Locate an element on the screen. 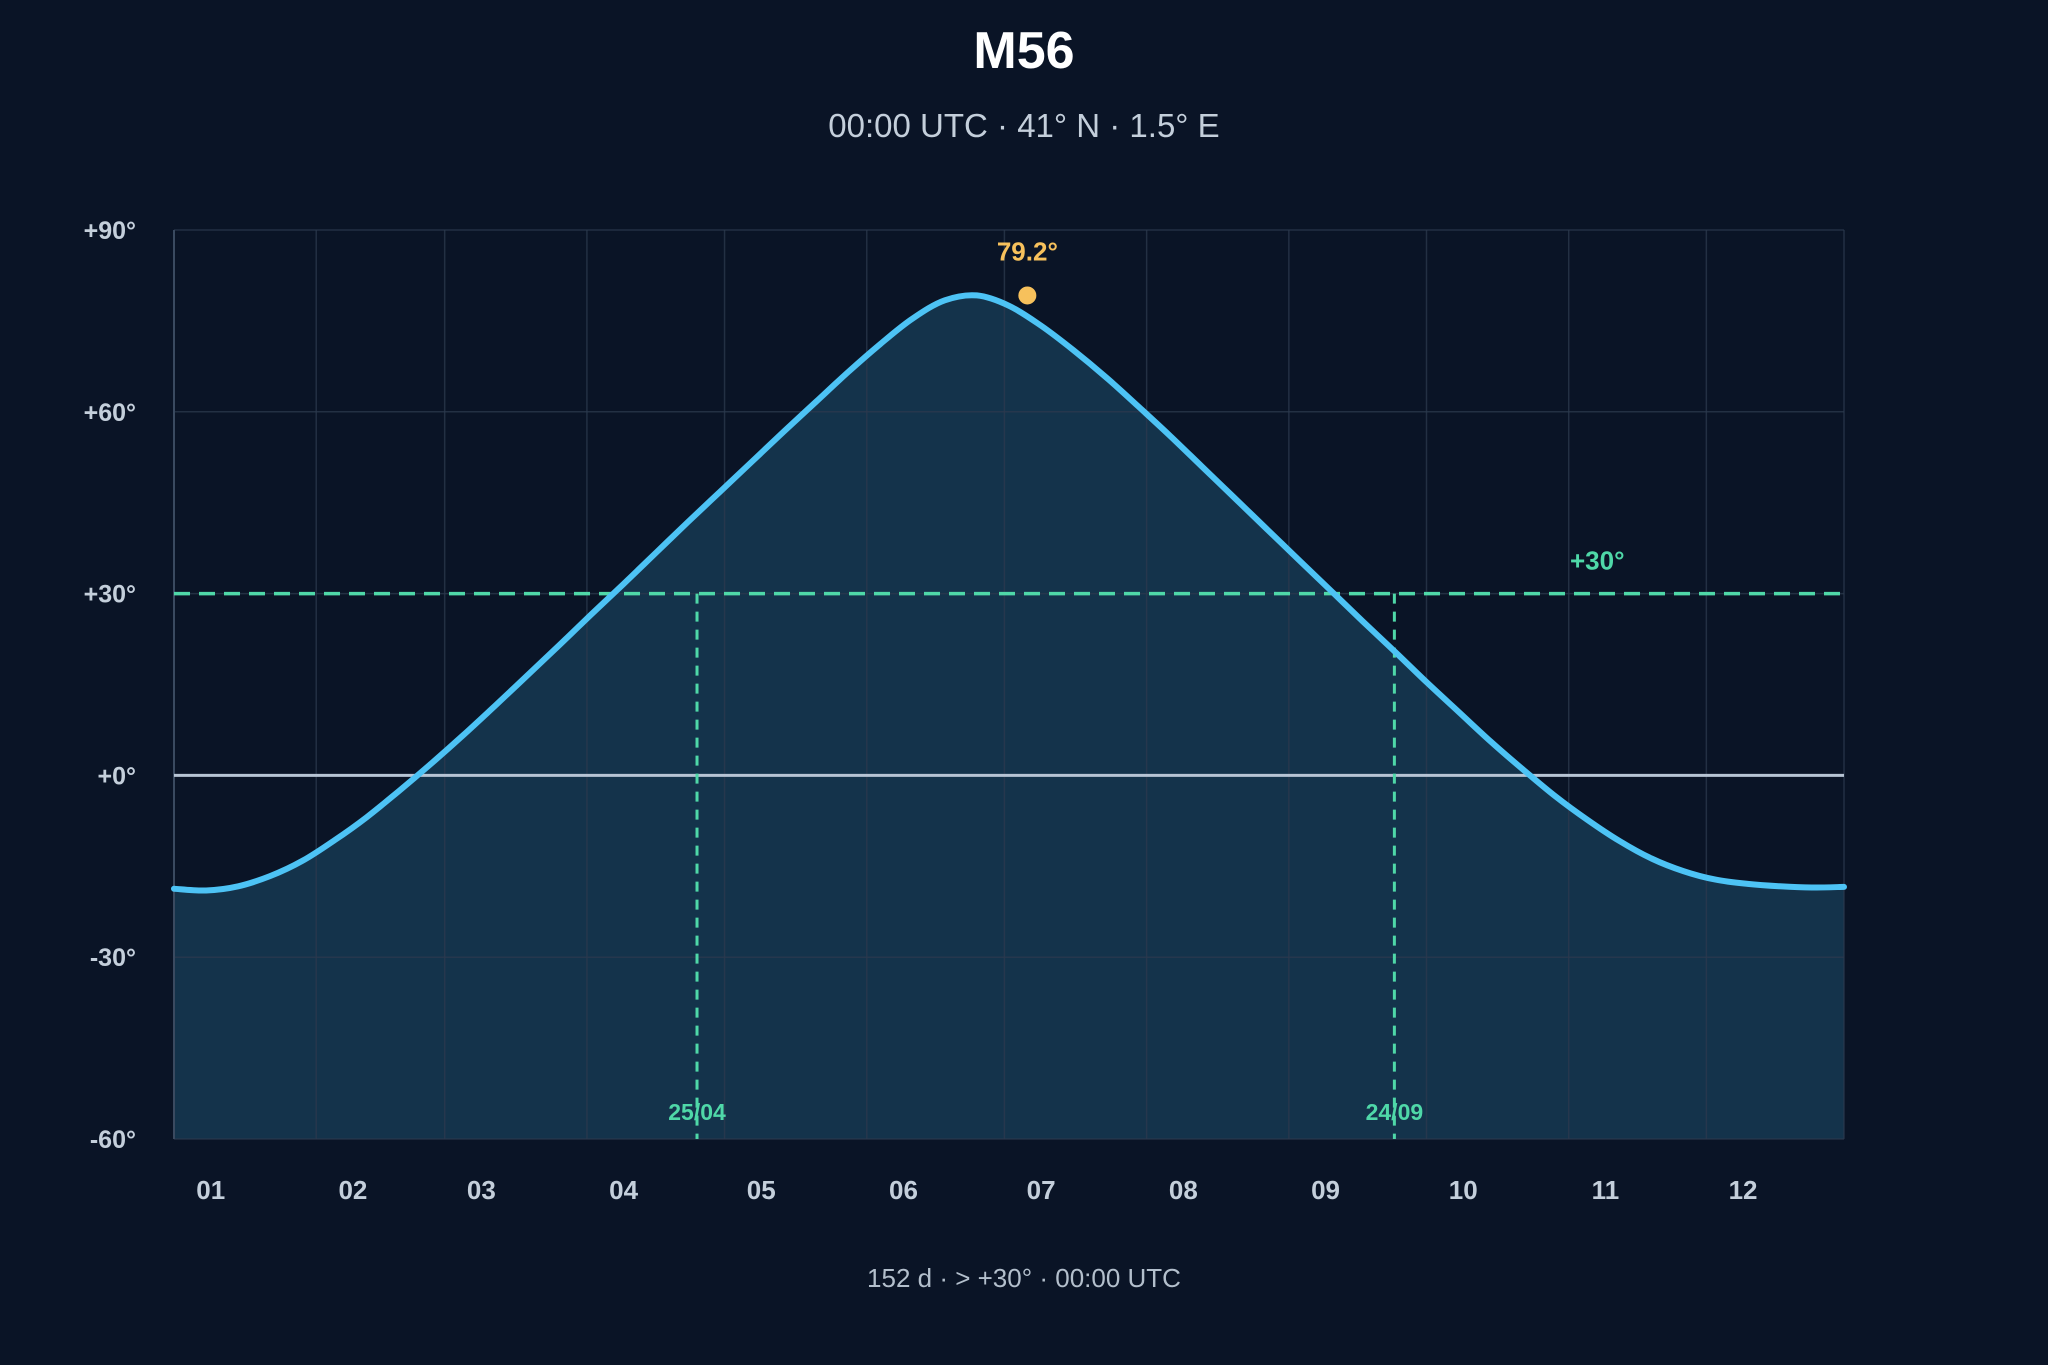 Image resolution: width=2048 pixels, height=1365 pixels. chart-subtitle: 00:00 UTC · 41° N · 1.5° E is located at coordinates (1023, 125).